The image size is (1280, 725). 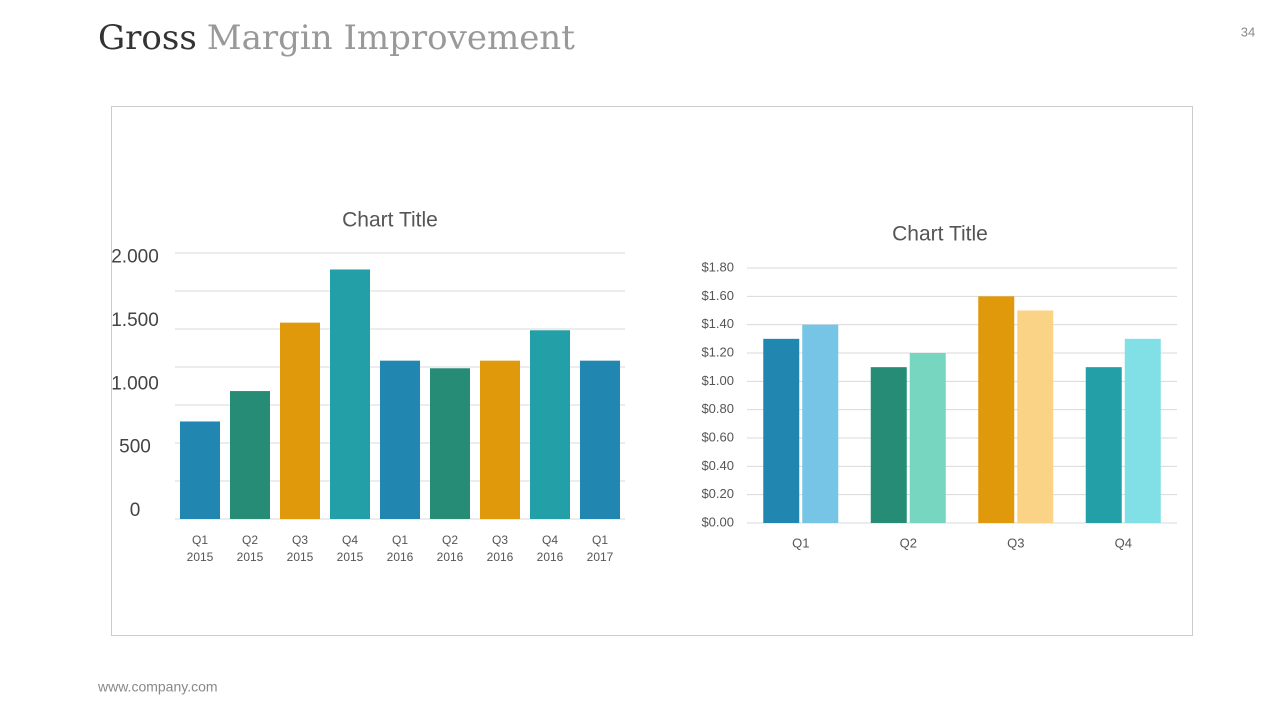 What do you see at coordinates (717, 408) in the screenshot?
I see `y-tick-label: $0.80` at bounding box center [717, 408].